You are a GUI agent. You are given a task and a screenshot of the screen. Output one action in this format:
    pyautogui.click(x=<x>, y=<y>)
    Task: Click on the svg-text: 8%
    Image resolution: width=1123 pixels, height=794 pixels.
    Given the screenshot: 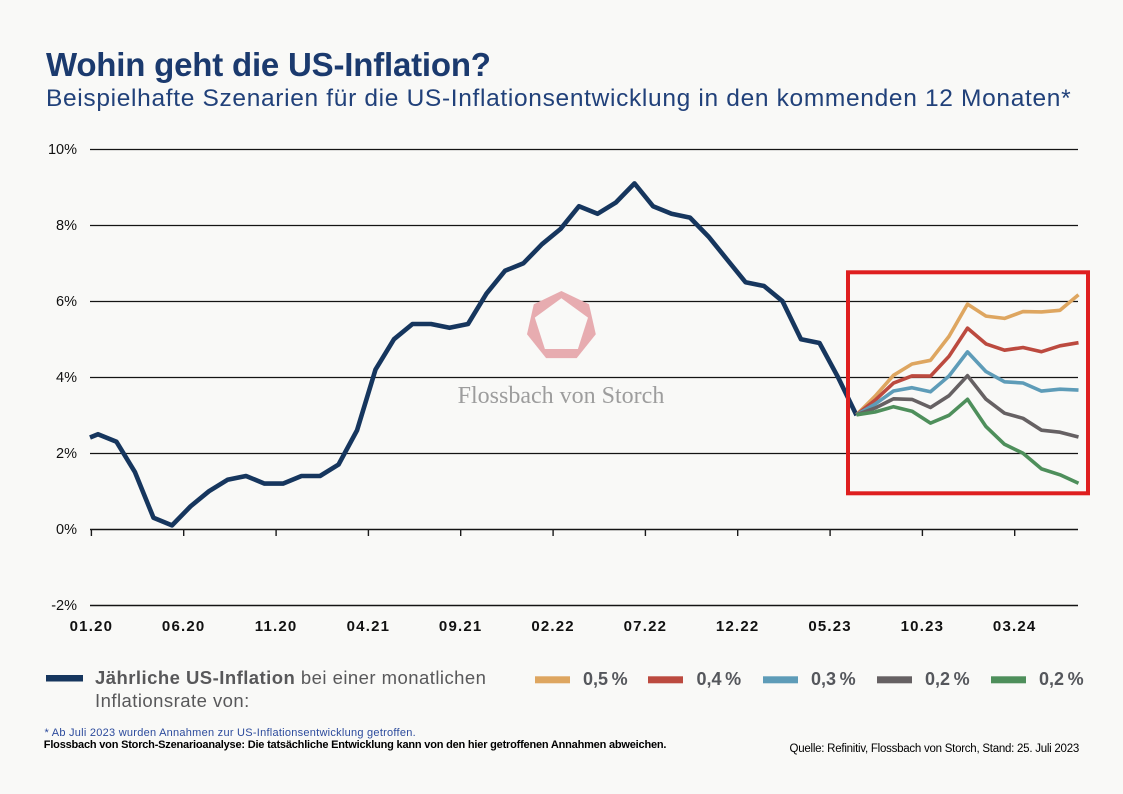 What is the action you would take?
    pyautogui.click(x=66, y=226)
    